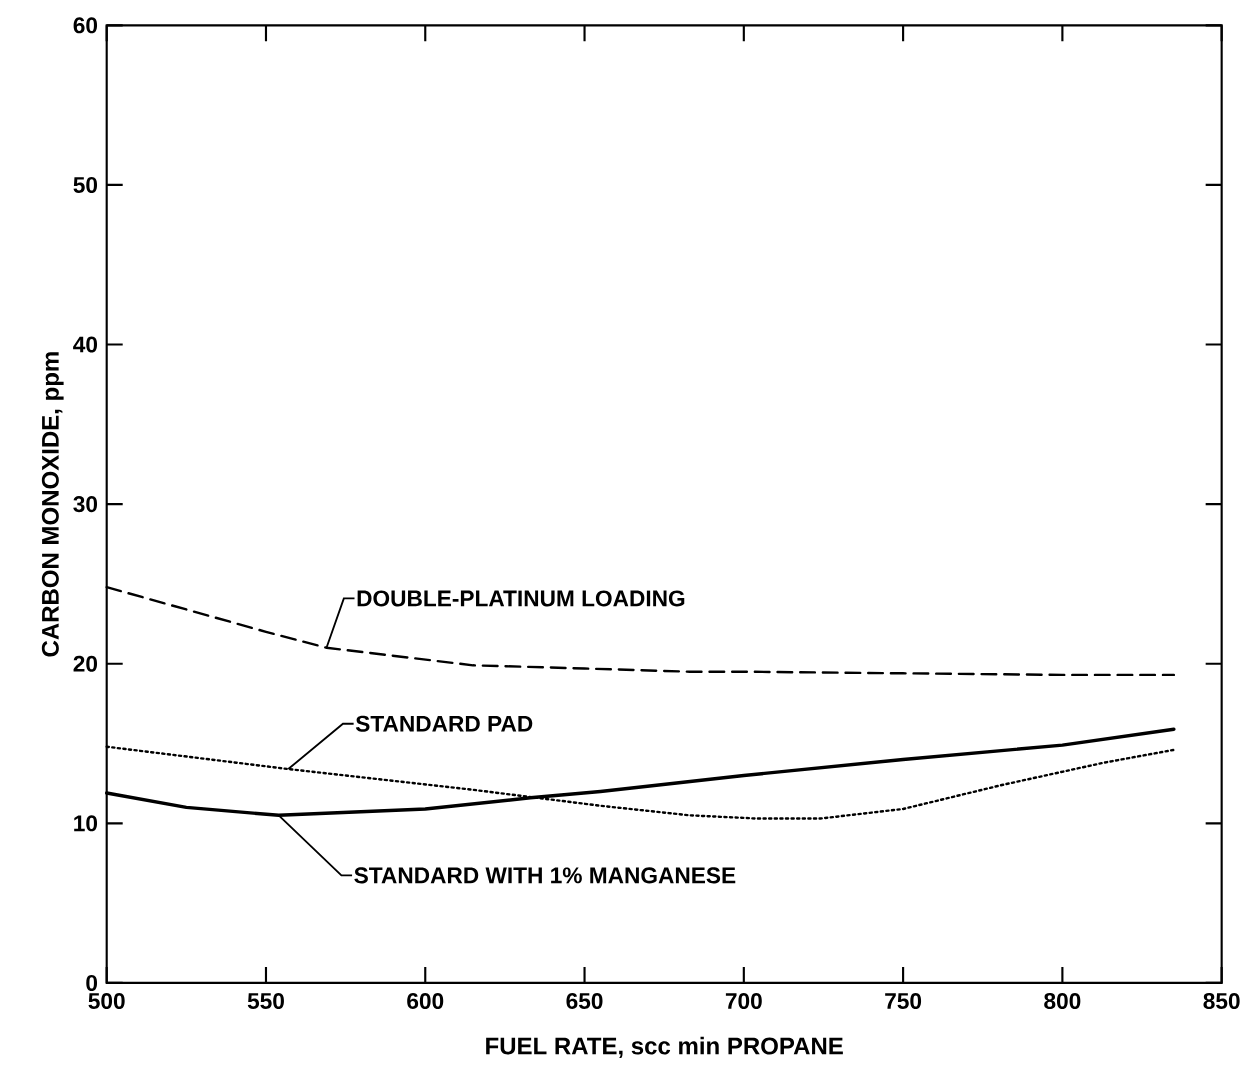 This screenshot has height=1078, width=1247. What do you see at coordinates (85, 185) in the screenshot?
I see `y-tick-label: 50` at bounding box center [85, 185].